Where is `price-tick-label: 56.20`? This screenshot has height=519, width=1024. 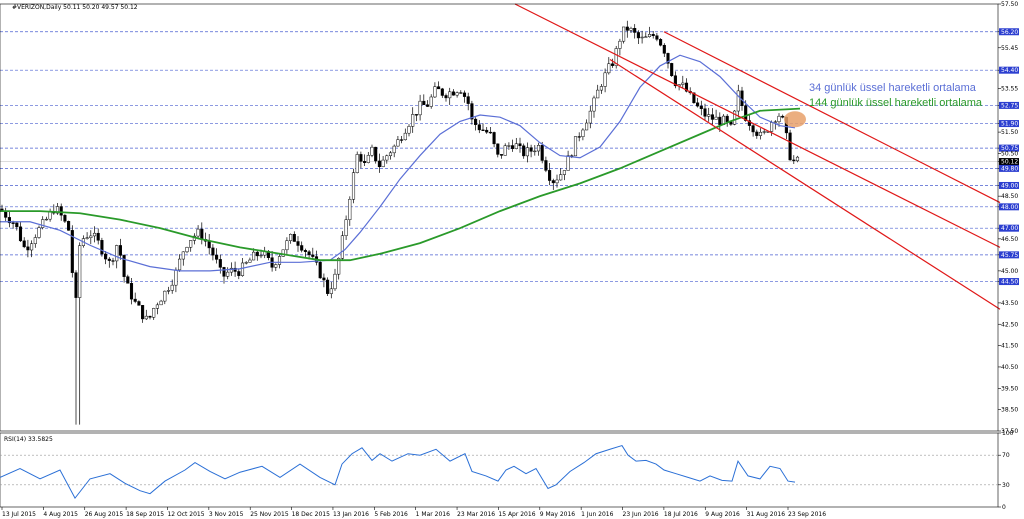
price-tick-label: 56.20 is located at coordinates (1009, 32).